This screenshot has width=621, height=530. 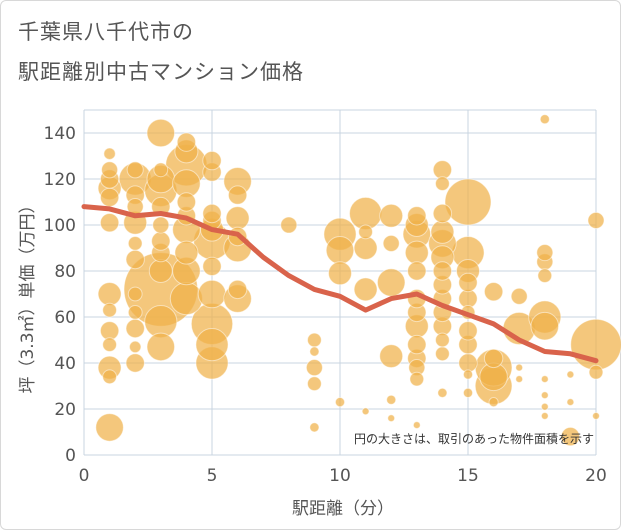 What do you see at coordinates (468, 476) in the screenshot?
I see `x-tick-label: 15` at bounding box center [468, 476].